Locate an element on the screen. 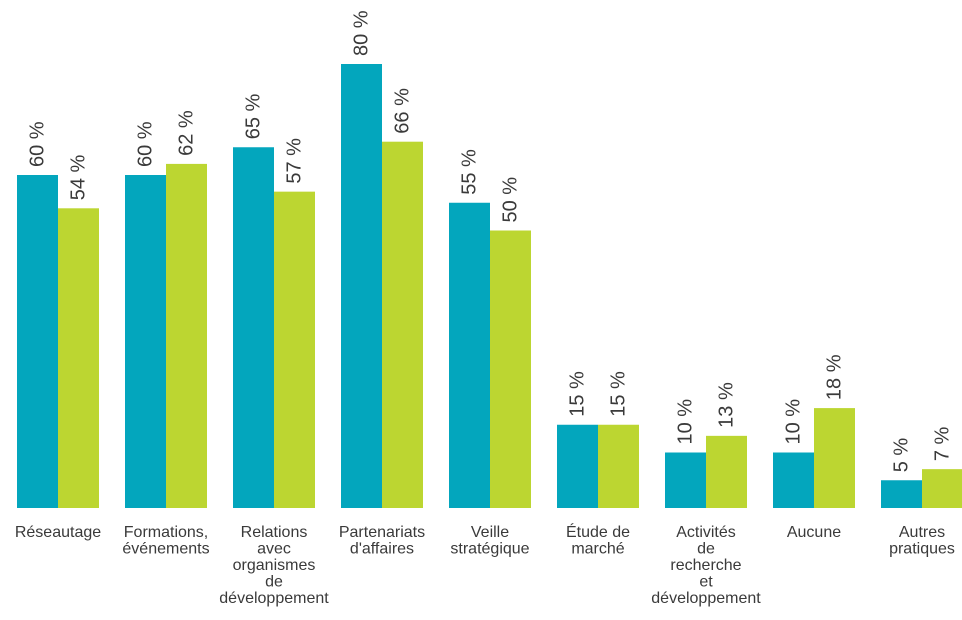  value-label-2-9: 7 % is located at coordinates (943, 443).